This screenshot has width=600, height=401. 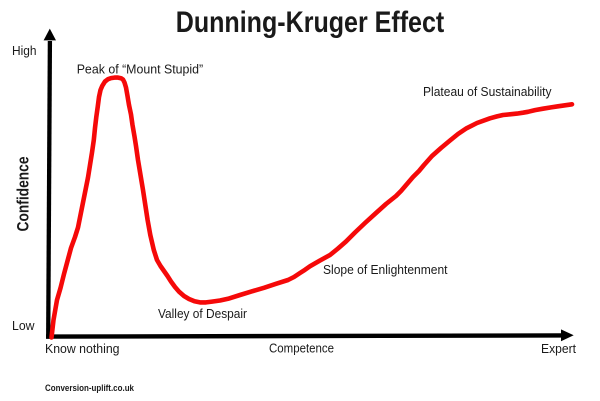 I want to click on svg-text: Confidence, so click(x=22, y=194).